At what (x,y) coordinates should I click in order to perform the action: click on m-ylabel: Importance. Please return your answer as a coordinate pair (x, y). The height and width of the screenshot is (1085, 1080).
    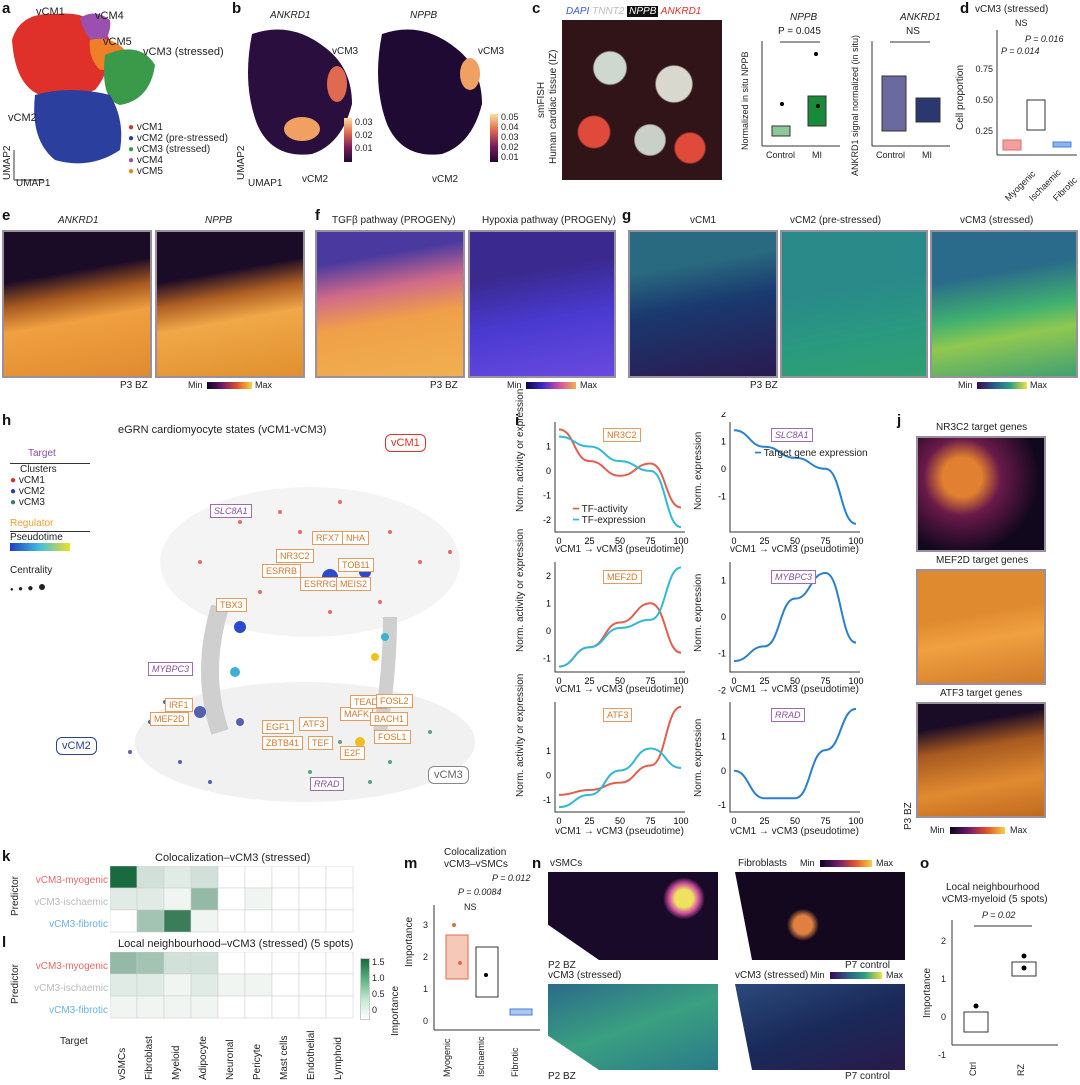
    Looking at the image, I should click on (409, 941).